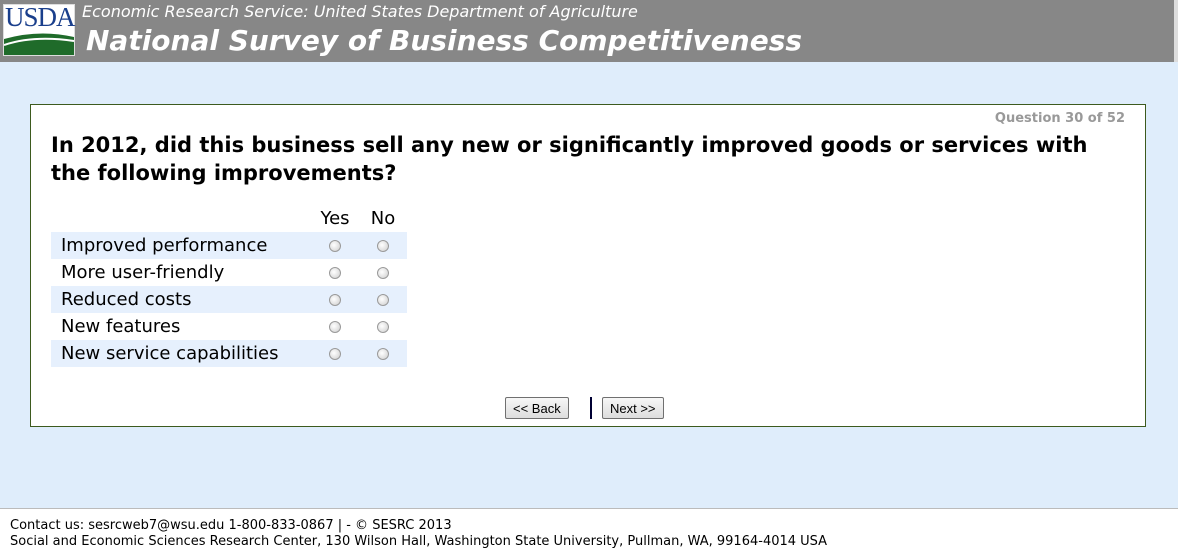 This screenshot has height=551, width=1178. What do you see at coordinates (181, 245) in the screenshot?
I see `row-label: Improved performance` at bounding box center [181, 245].